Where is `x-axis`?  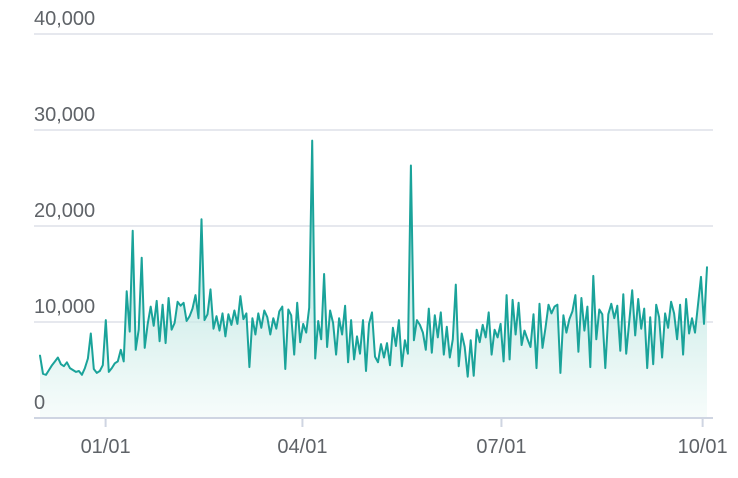
x-axis is located at coordinates (373, 422).